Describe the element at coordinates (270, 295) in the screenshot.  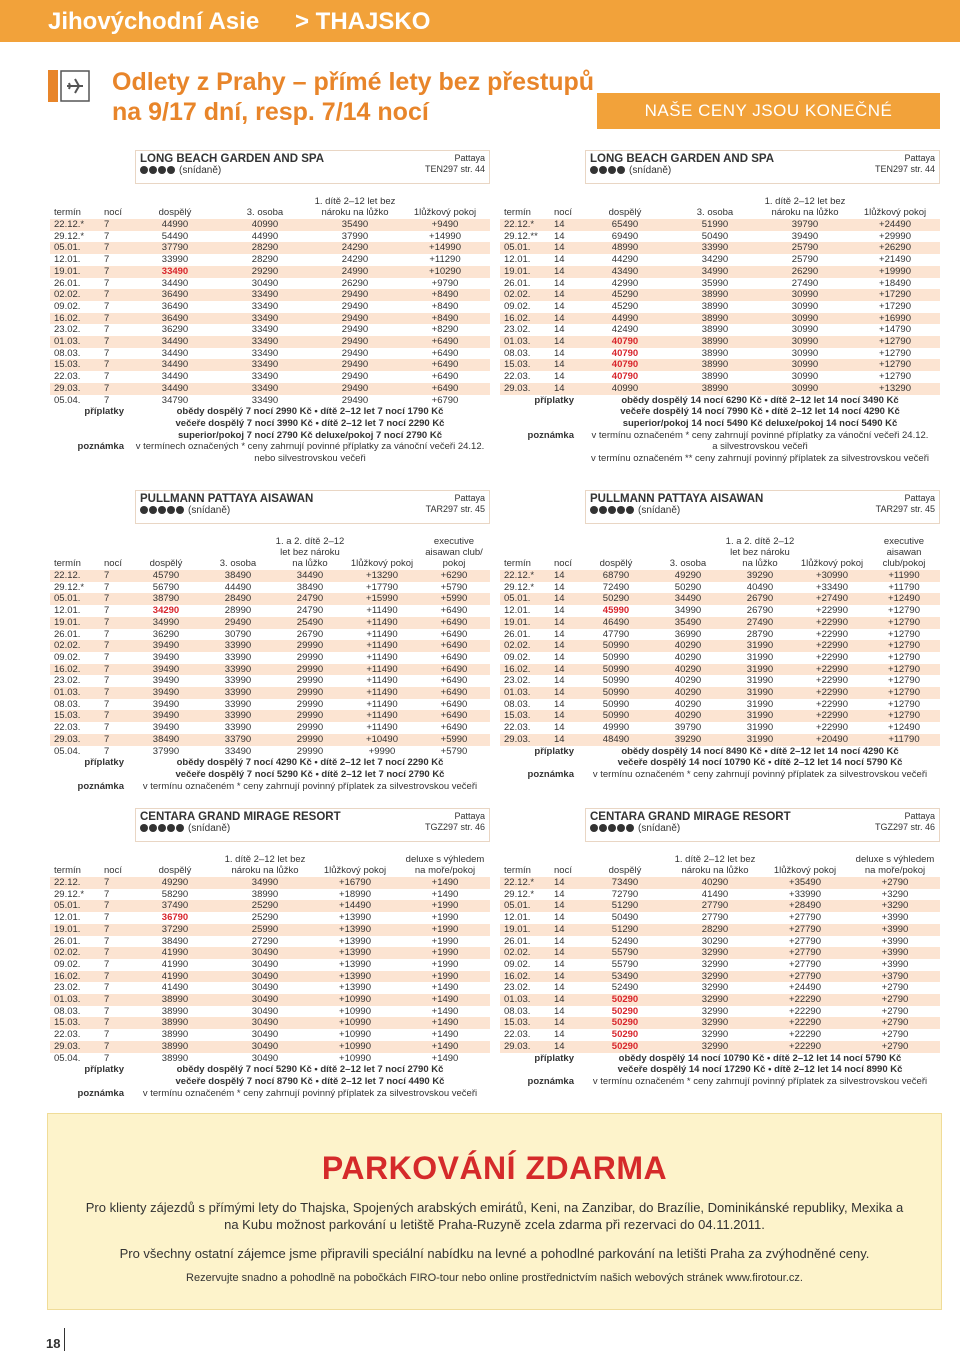
I see `price-row: 02.02. 7 36490 33490 29490 +8490` at that location.